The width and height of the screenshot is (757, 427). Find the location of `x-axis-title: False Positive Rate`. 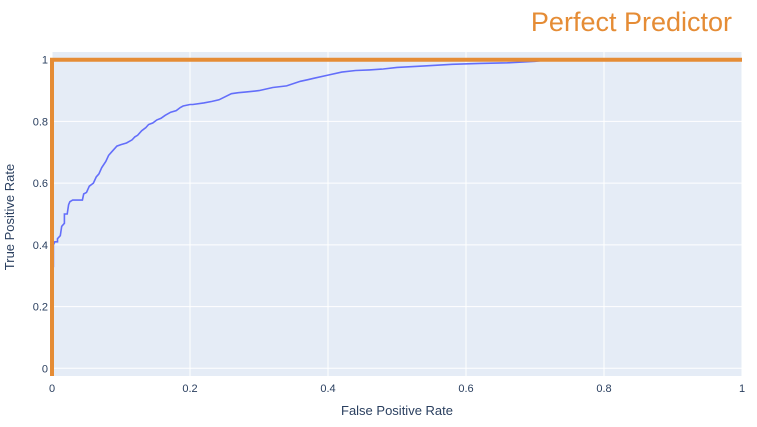

x-axis-title: False Positive Rate is located at coordinates (397, 410).